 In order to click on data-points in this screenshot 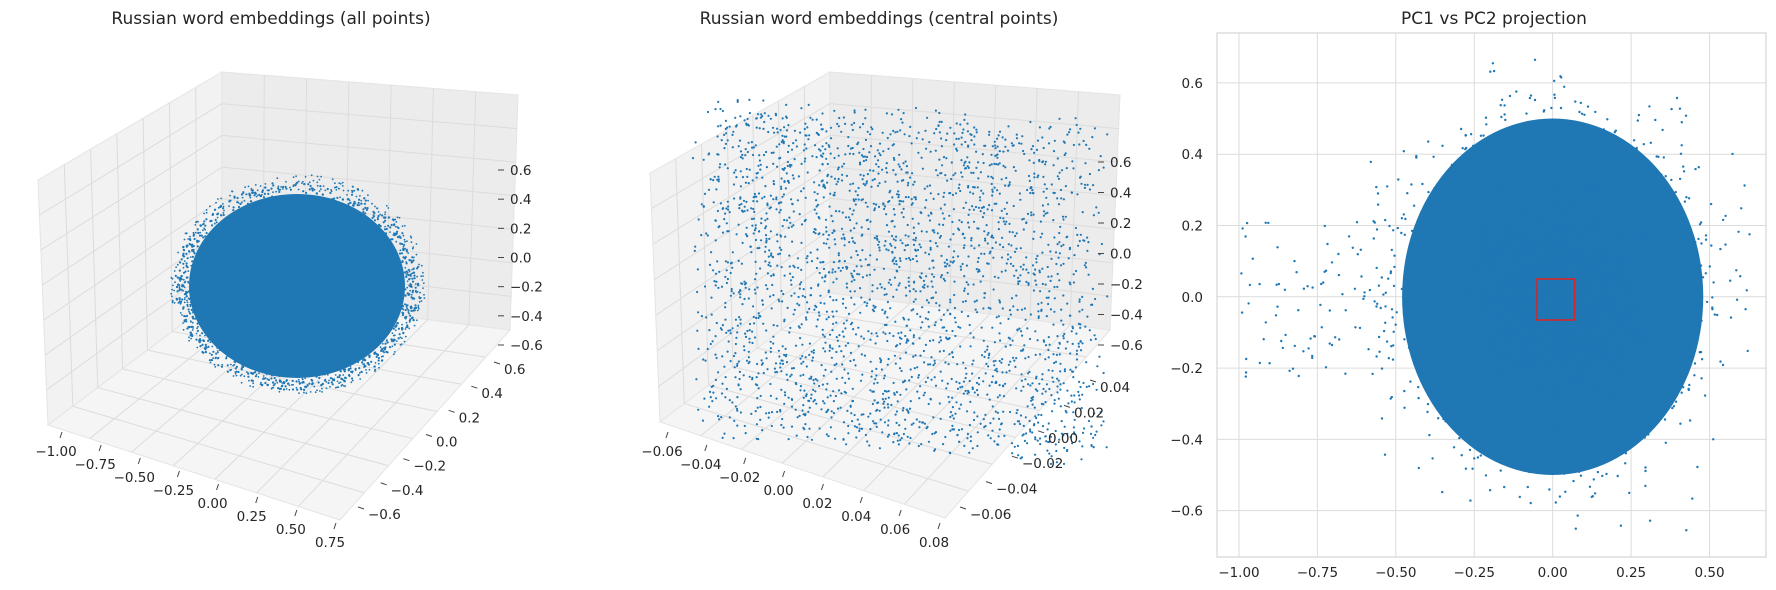, I will do `click(298, 284)`.